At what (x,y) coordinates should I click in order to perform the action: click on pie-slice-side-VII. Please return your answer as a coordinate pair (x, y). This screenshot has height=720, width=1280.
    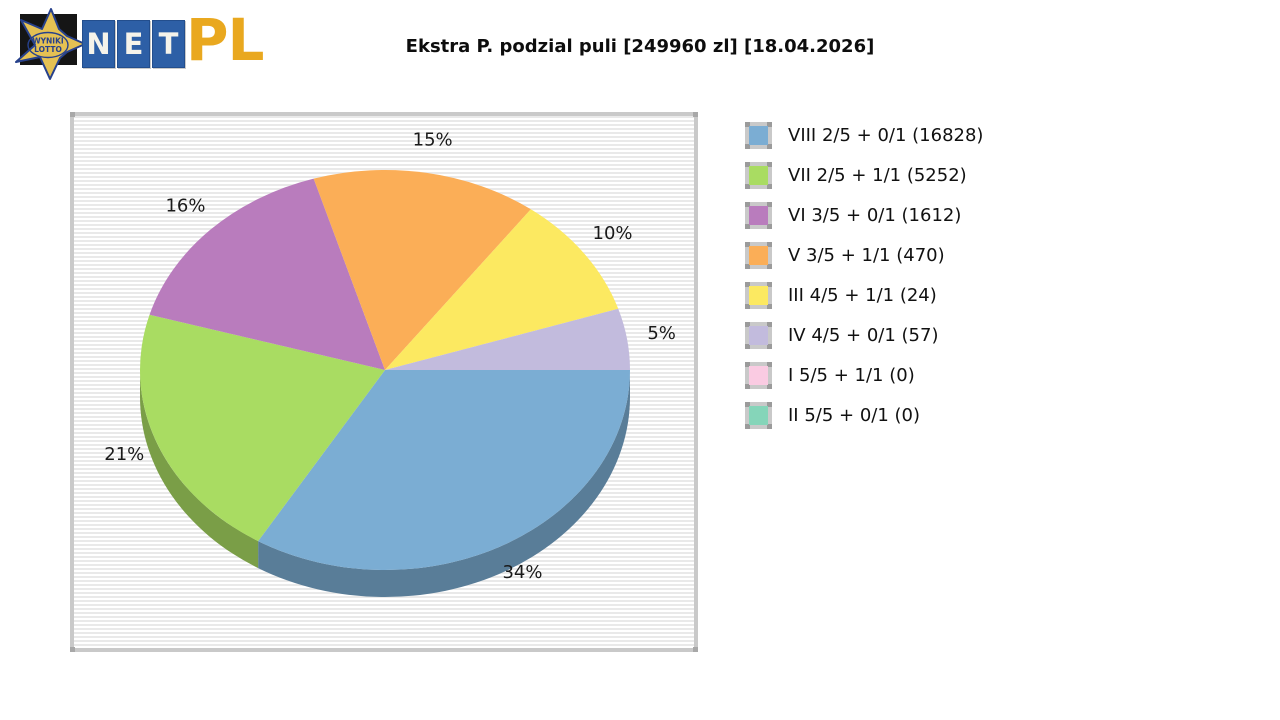
    Looking at the image, I should click on (199, 469).